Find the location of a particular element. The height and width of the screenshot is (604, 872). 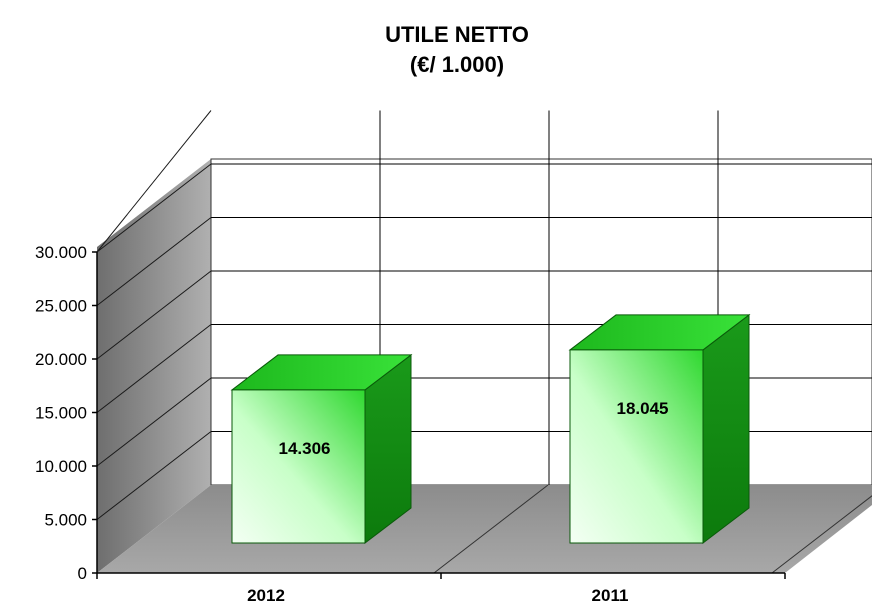

y-tick-label: 0 is located at coordinates (82, 573).